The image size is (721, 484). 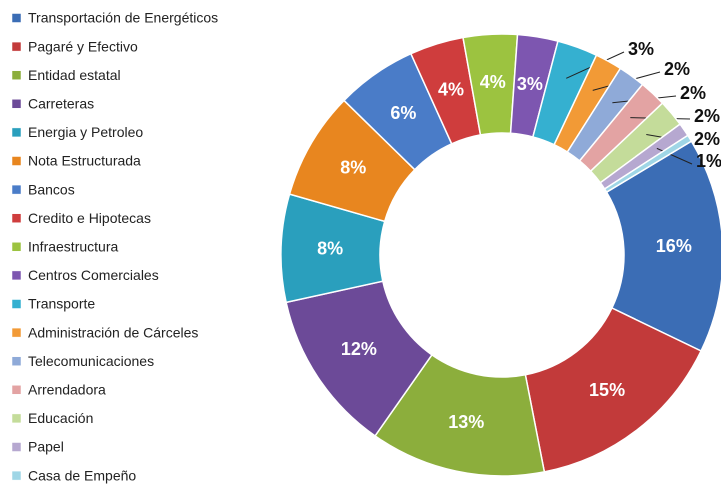 I want to click on donut-slice, so click(x=648, y=164).